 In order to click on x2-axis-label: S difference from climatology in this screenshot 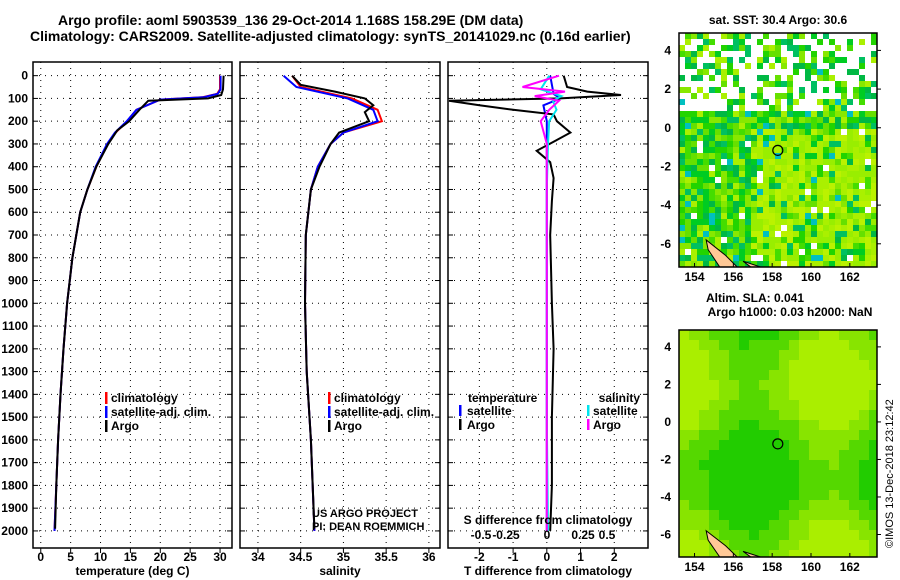, I will do `click(548, 520)`.